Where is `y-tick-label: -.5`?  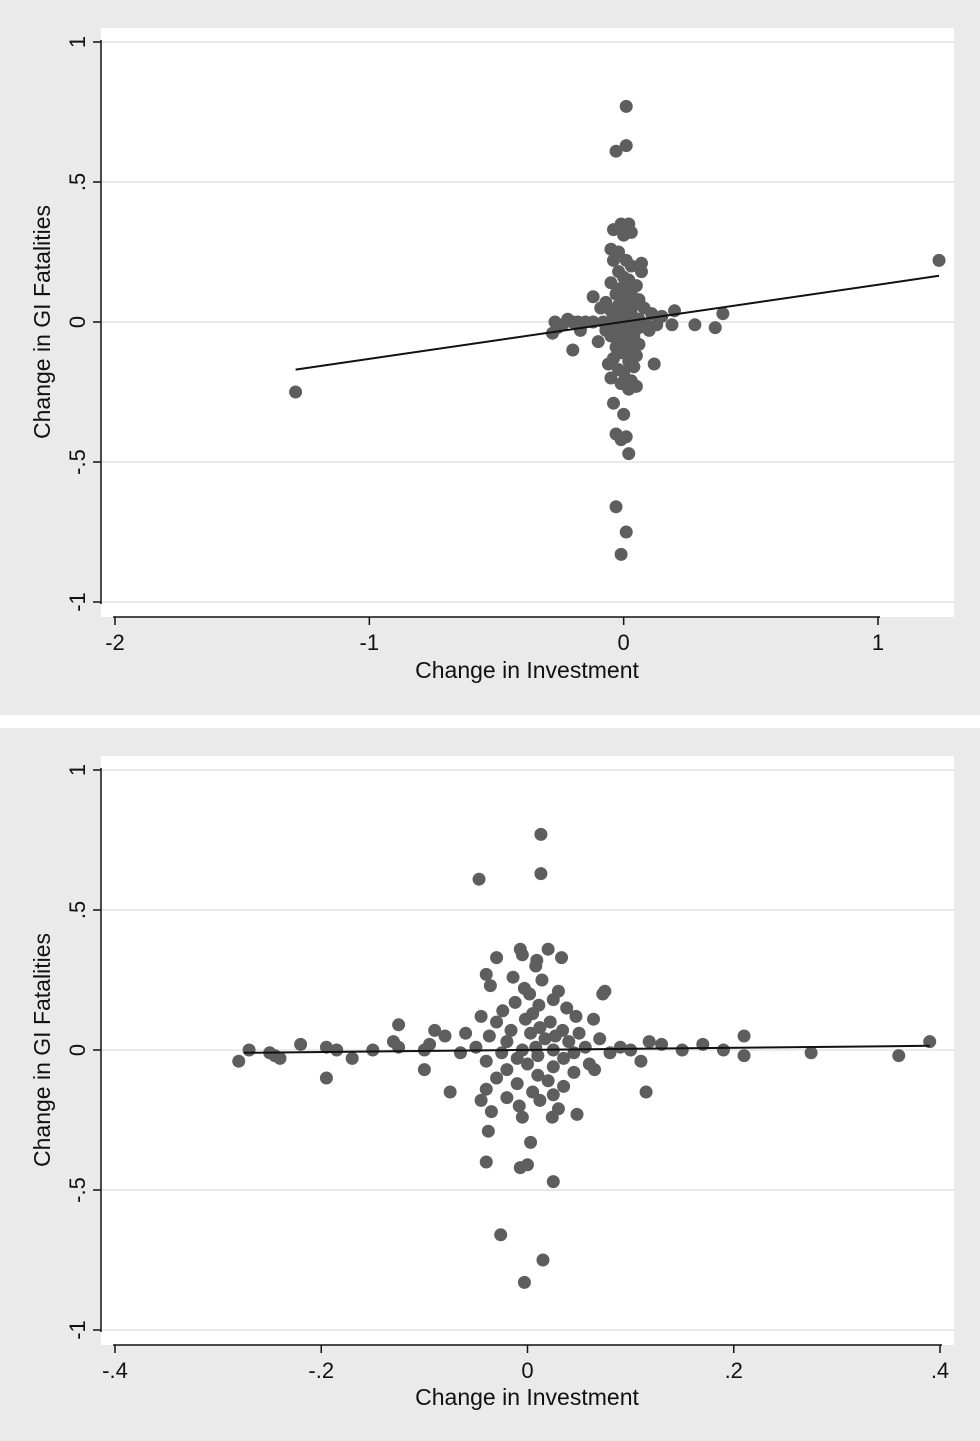
y-tick-label: -.5 is located at coordinates (77, 462).